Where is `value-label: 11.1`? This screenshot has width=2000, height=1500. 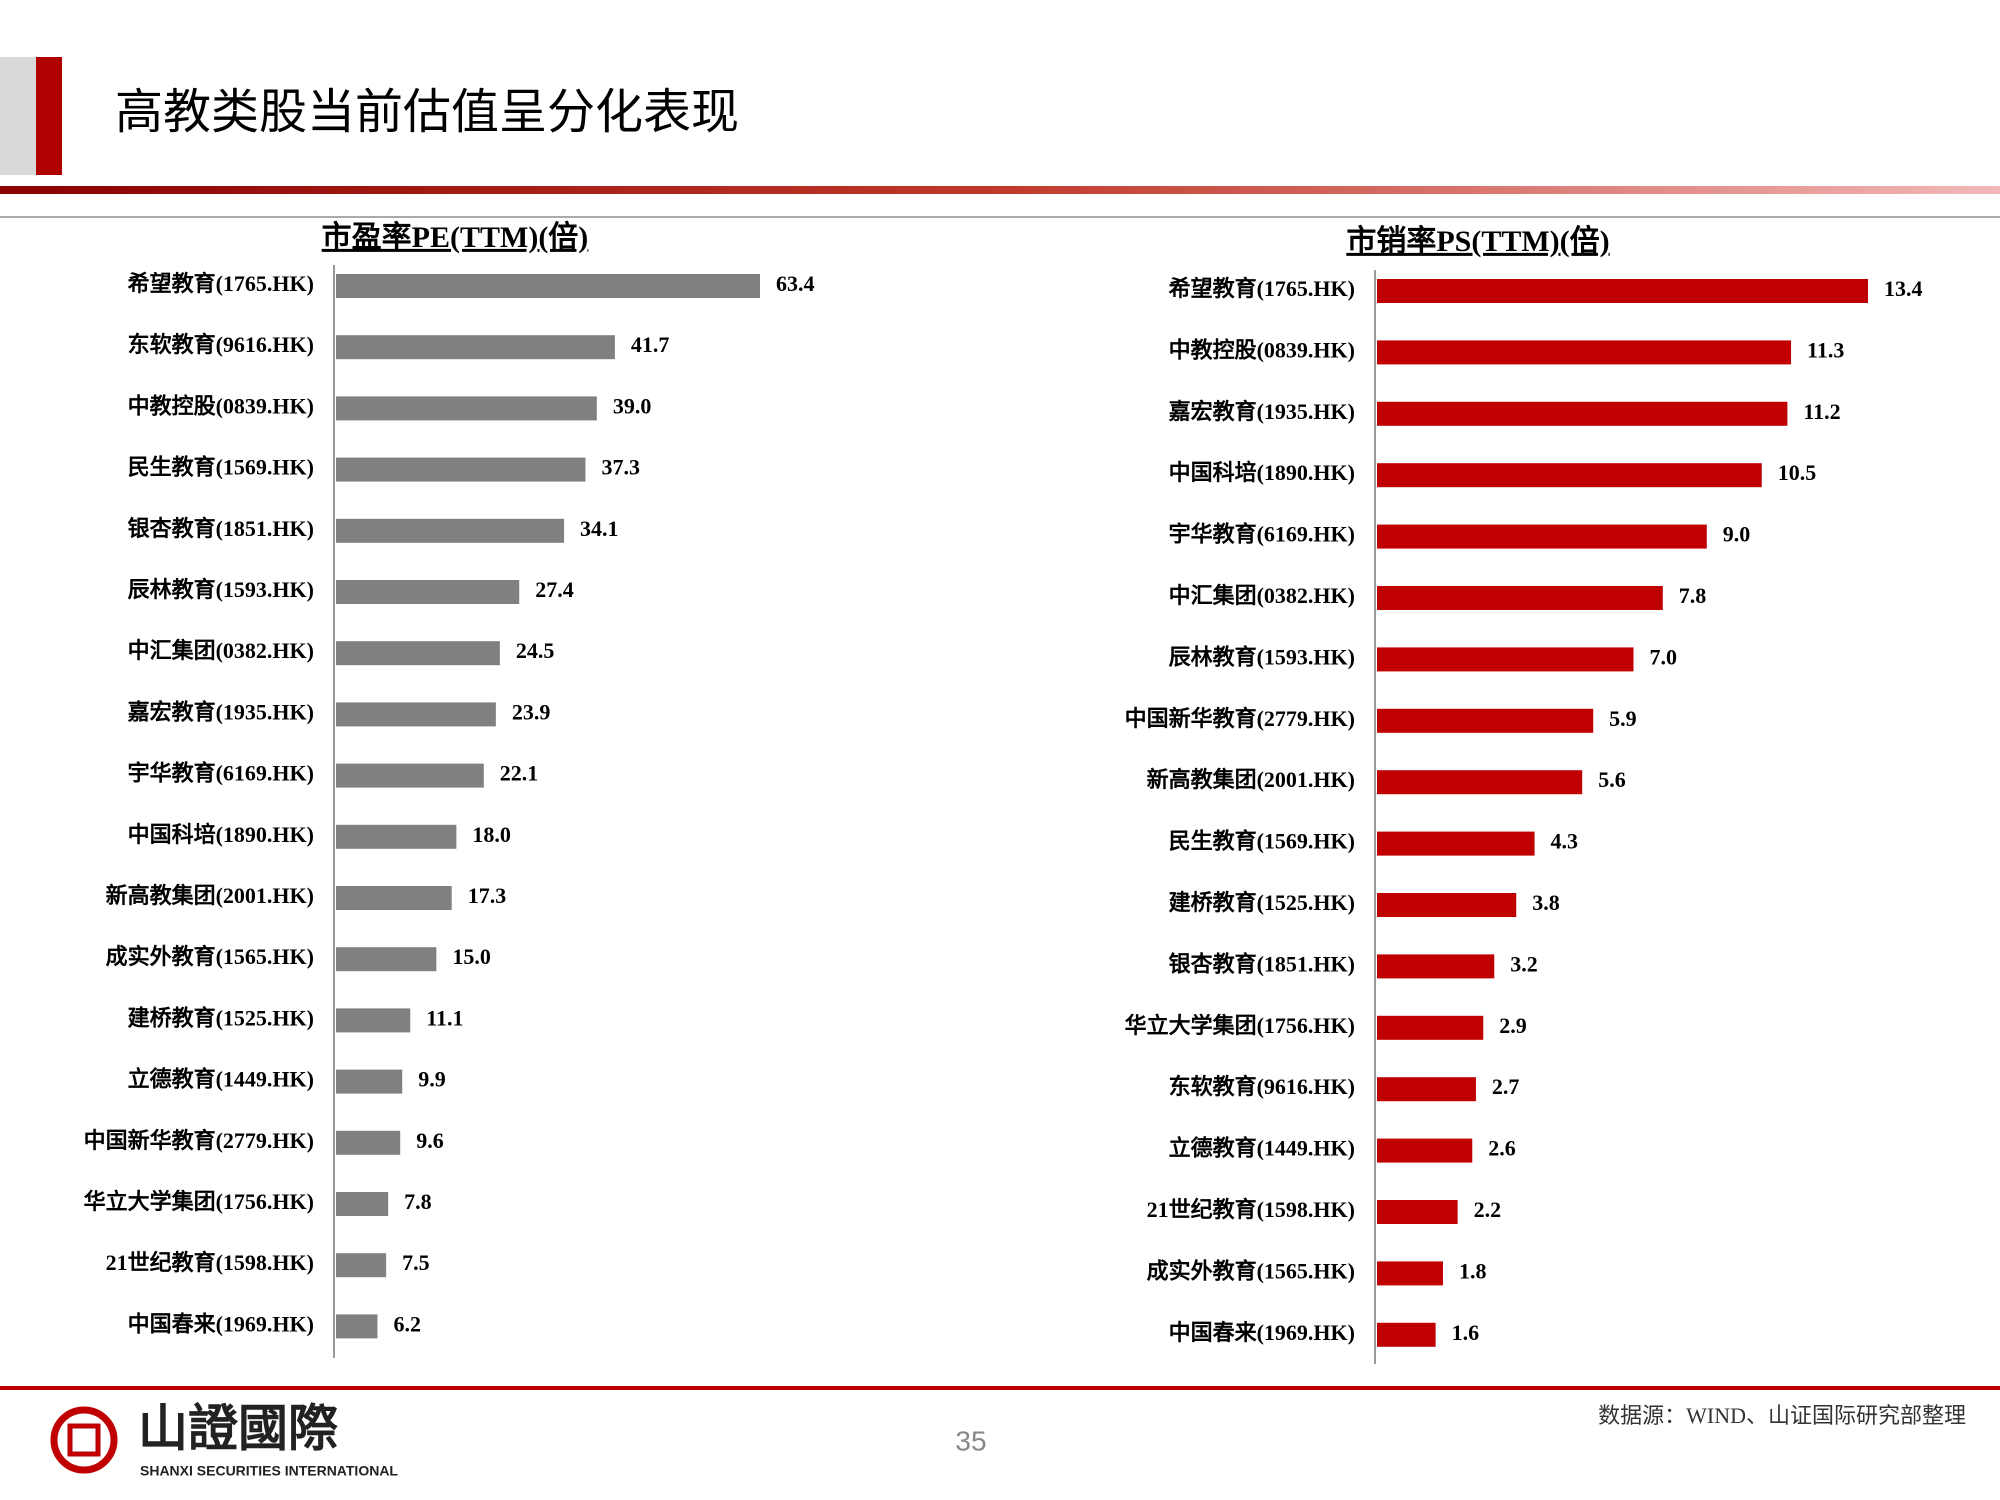 value-label: 11.1 is located at coordinates (444, 1017).